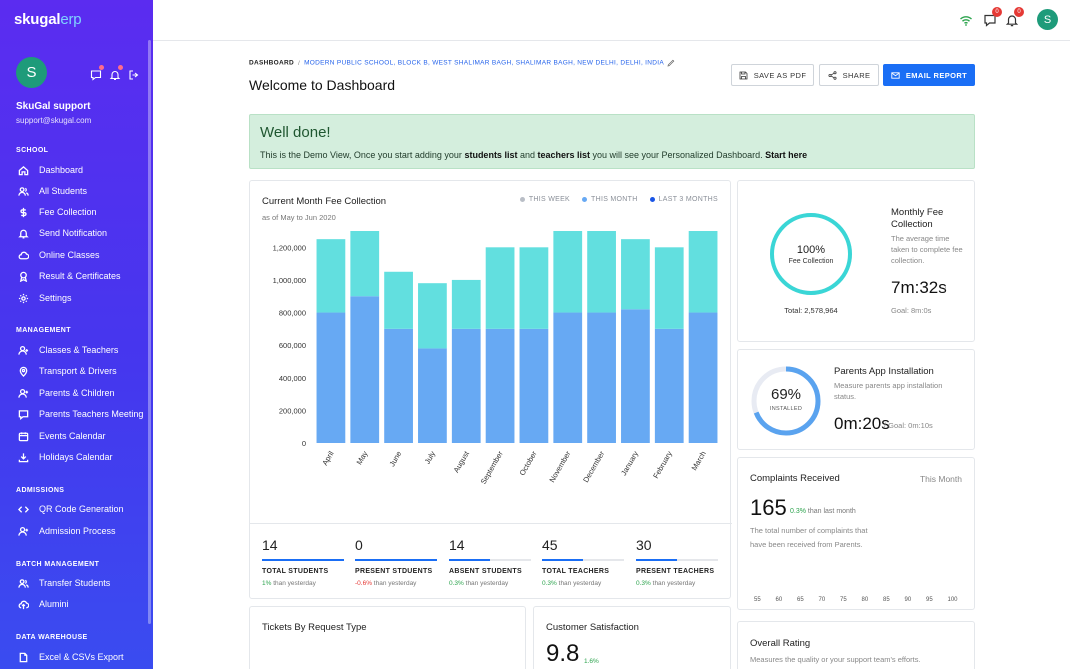 The image size is (1070, 669). I want to click on sidebar-item-parents-children: Parents & Children, so click(66, 393).